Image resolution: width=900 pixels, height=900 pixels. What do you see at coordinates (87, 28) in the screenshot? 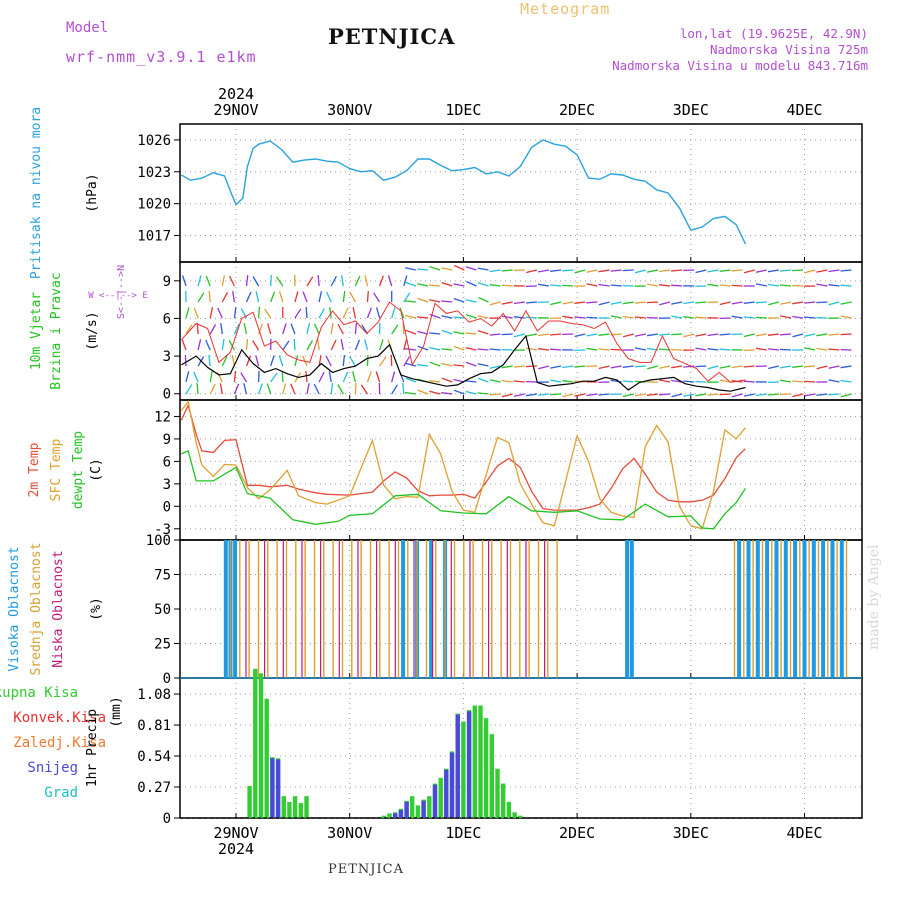
I see `model-label: Model` at bounding box center [87, 28].